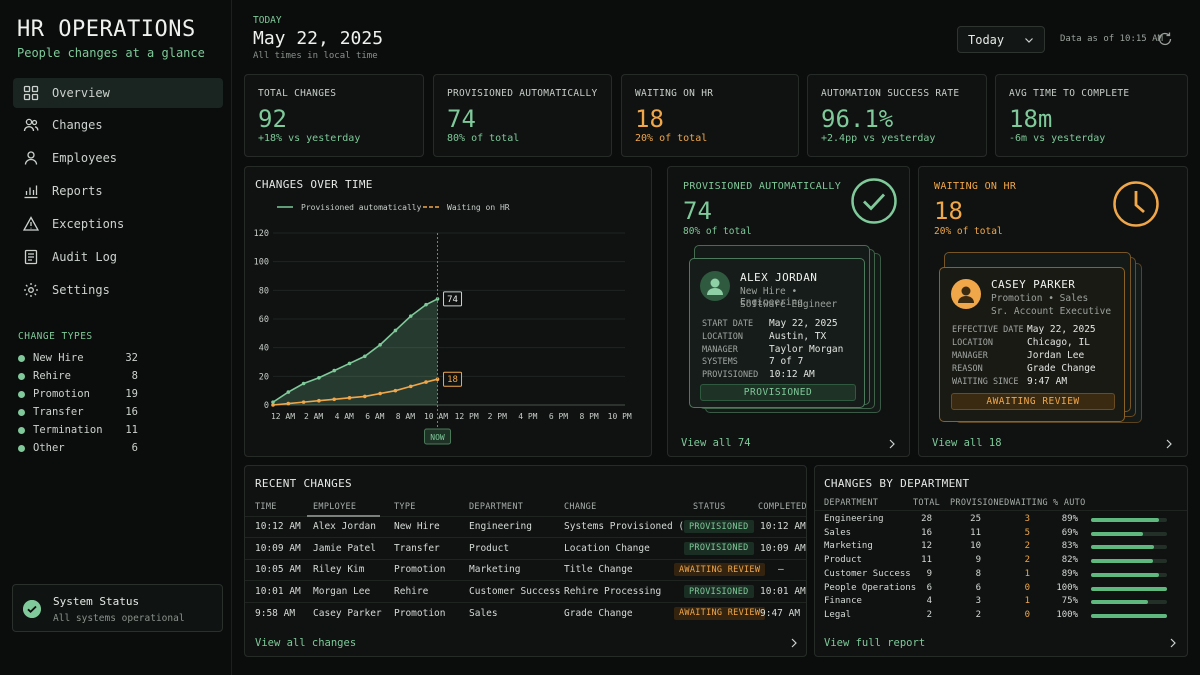 The image size is (1200, 675). I want to click on avatar, so click(715, 286).